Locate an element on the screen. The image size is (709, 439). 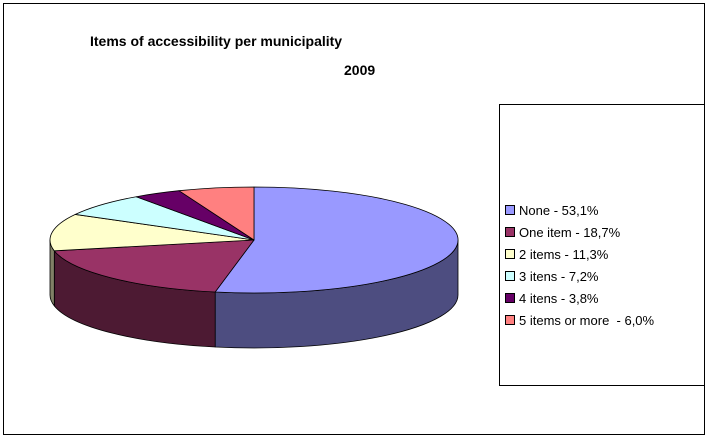
legend-label: One item - 18,7% is located at coordinates (570, 232).